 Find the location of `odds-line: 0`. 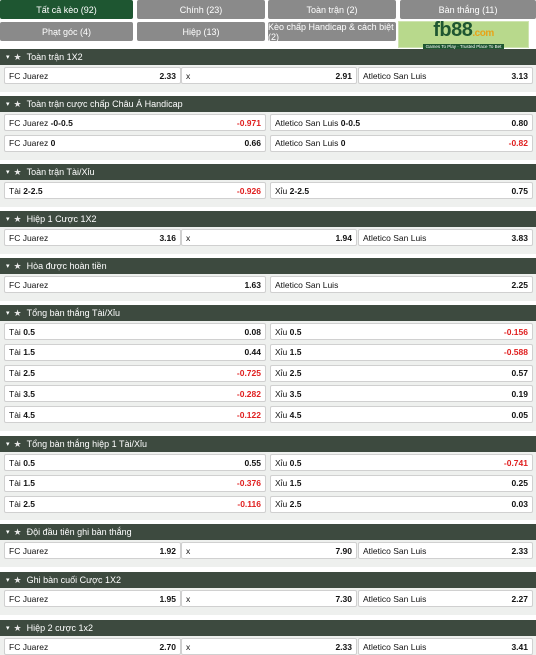

odds-line: 0 is located at coordinates (53, 143).